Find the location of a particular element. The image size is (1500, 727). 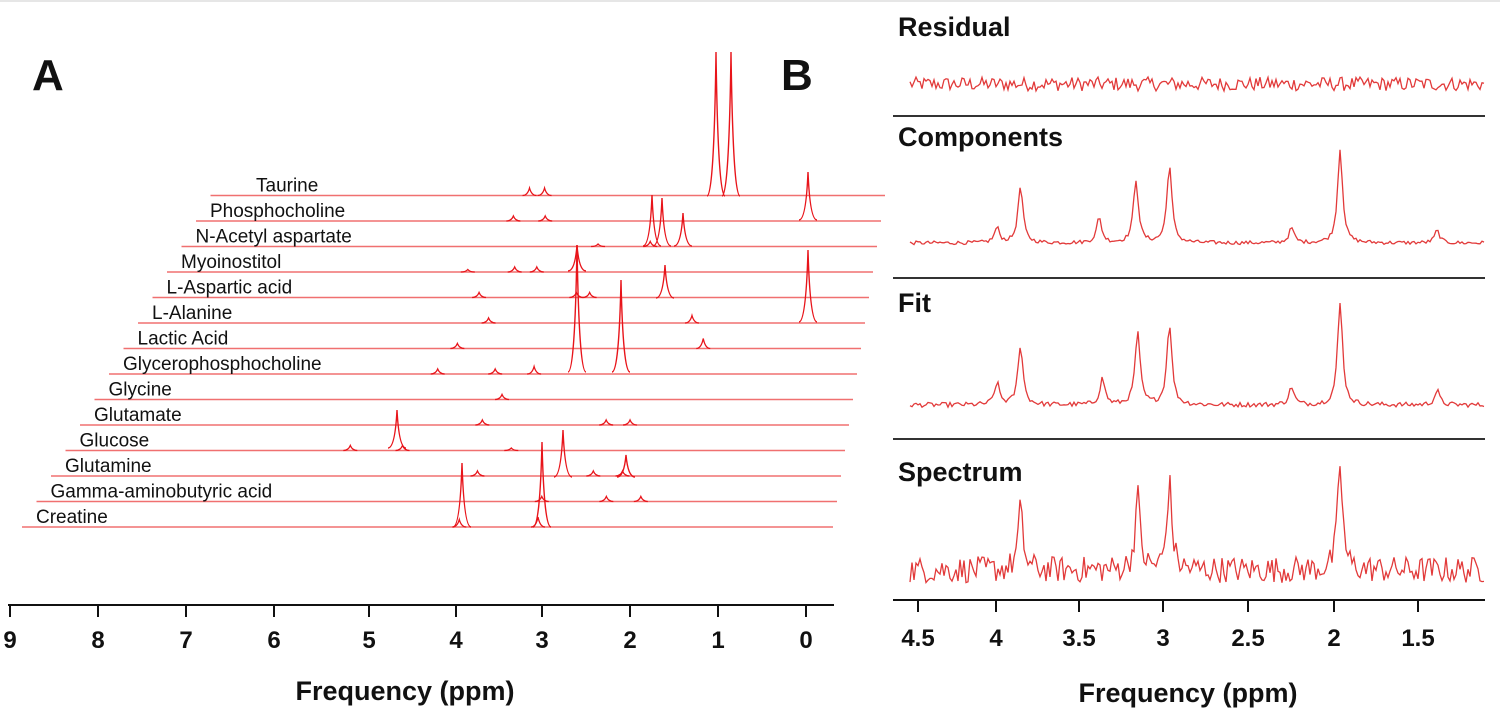

metabolite-label: N-Acetyl aspartate is located at coordinates (274, 237).